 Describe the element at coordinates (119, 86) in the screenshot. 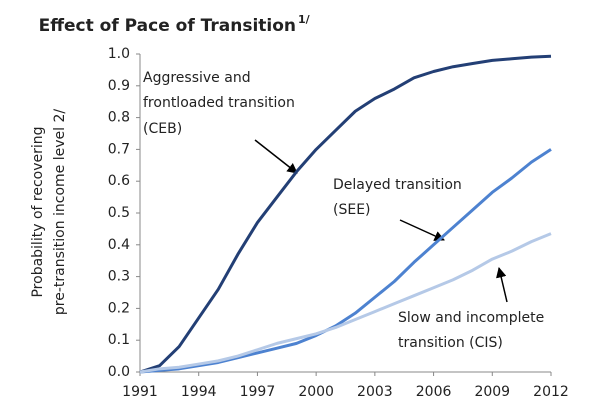

I see `y-tick-label: 0.9` at that location.